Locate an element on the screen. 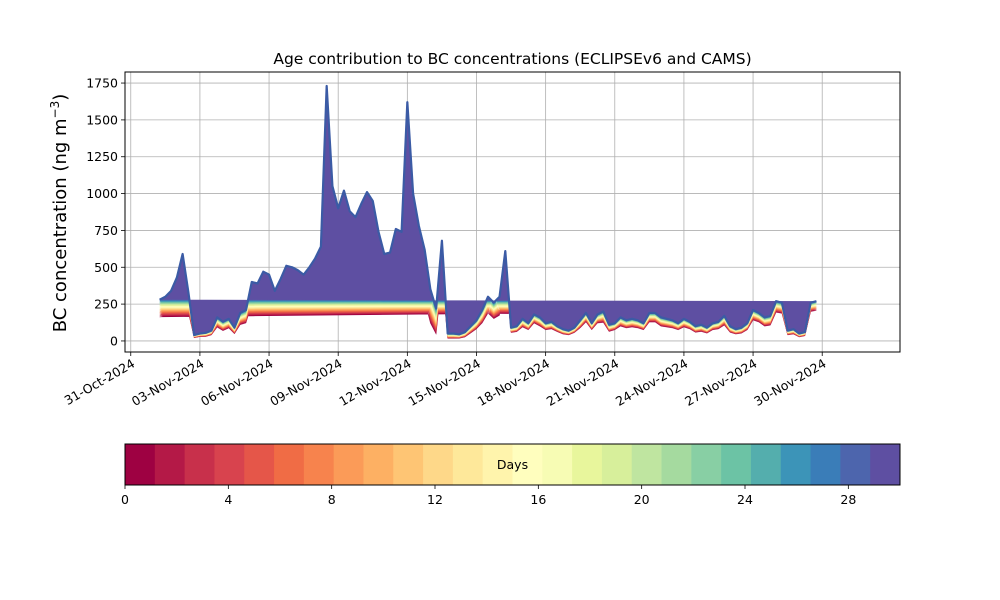  colorbar-tick-label: 28 is located at coordinates (848, 499).